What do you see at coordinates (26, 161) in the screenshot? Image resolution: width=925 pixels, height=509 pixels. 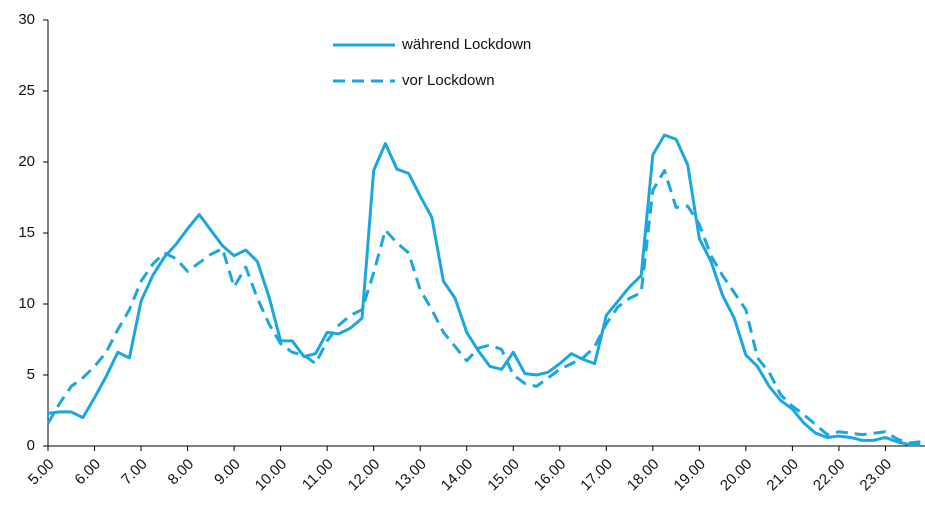 I see `y-tick-label: 20` at bounding box center [26, 161].